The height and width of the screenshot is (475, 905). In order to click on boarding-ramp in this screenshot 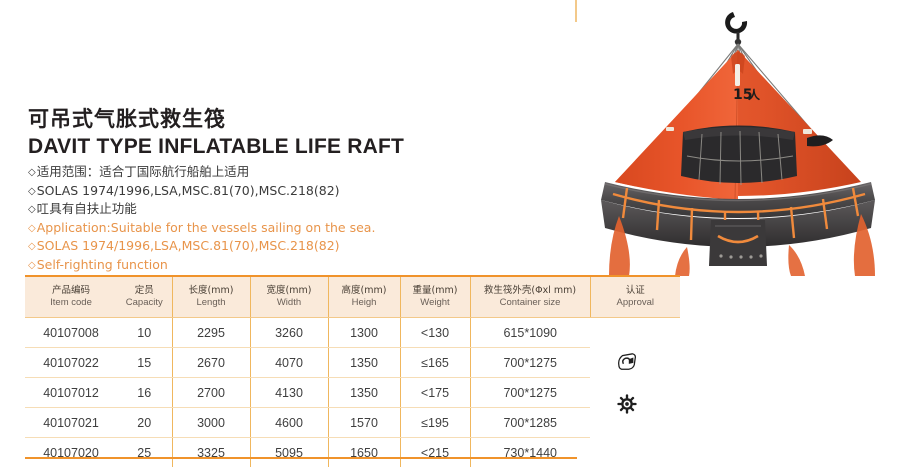, I will do `click(738, 243)`.